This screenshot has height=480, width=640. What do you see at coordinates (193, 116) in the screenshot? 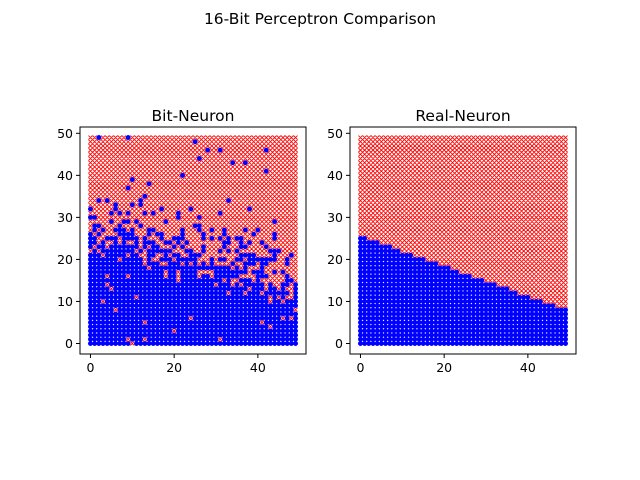
I see `bit-neuron-title: Bit-Neuron` at bounding box center [193, 116].